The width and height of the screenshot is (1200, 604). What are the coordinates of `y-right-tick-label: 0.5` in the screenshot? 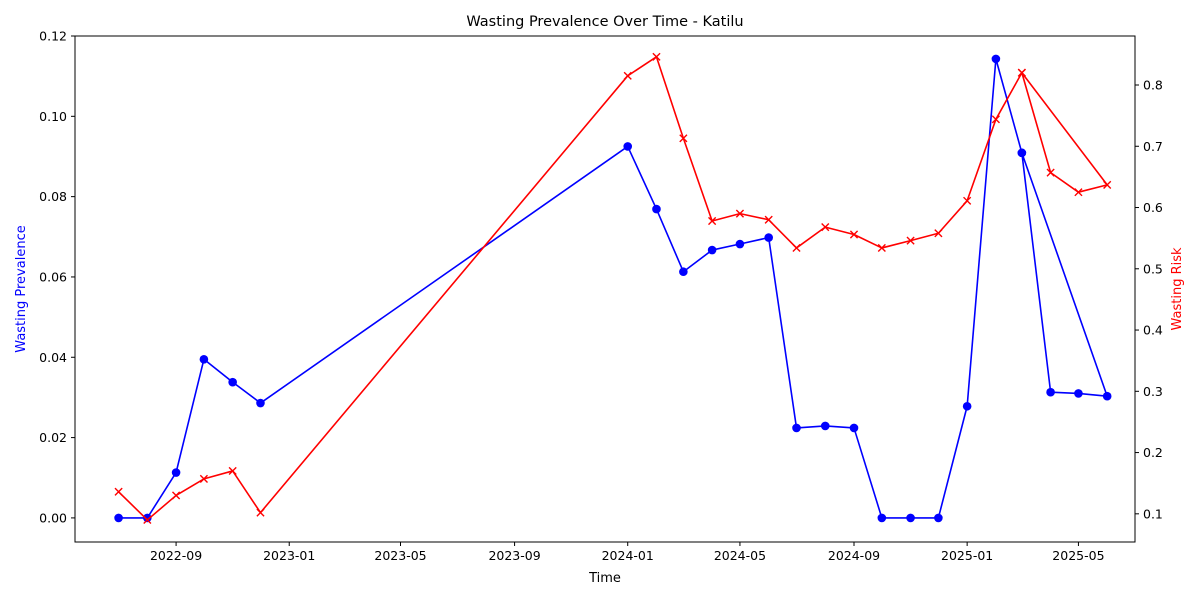 It's located at (1153, 268).